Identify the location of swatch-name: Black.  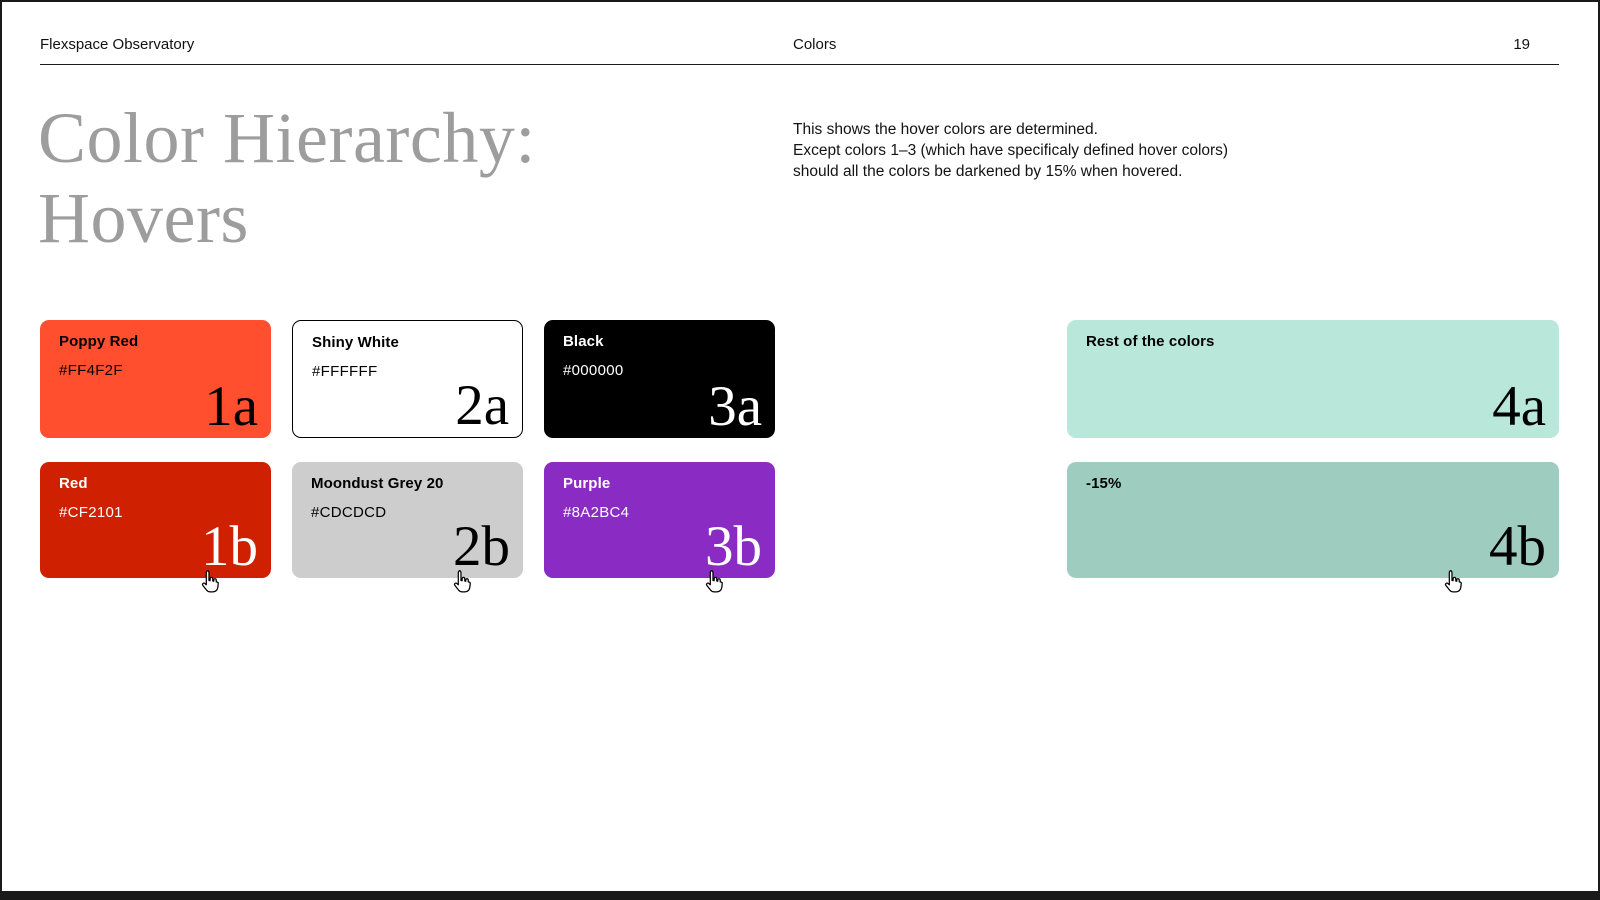
(583, 341).